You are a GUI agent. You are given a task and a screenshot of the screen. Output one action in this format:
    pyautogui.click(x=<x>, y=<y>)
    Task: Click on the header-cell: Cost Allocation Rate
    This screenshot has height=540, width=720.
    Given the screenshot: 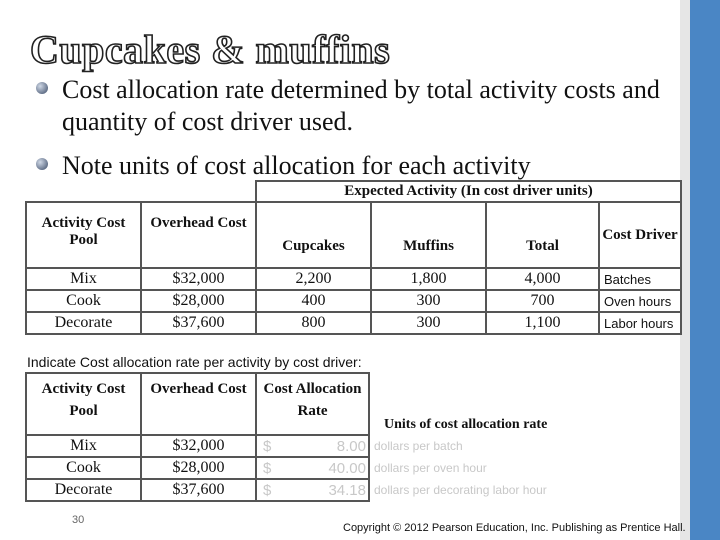 What is the action you would take?
    pyautogui.click(x=312, y=404)
    